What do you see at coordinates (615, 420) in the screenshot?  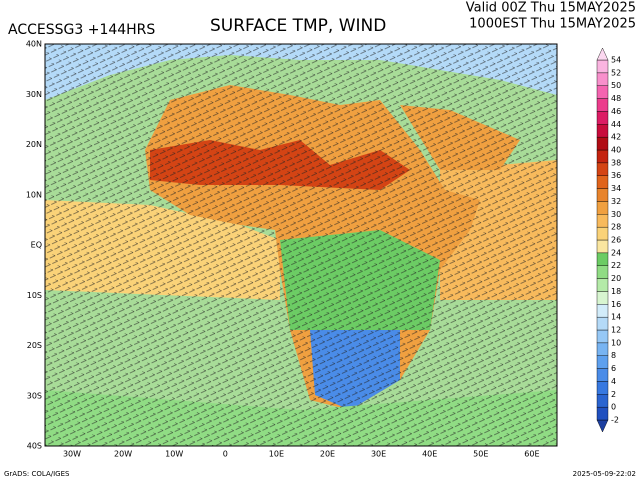 I see `colorbar-label: -2` at bounding box center [615, 420].